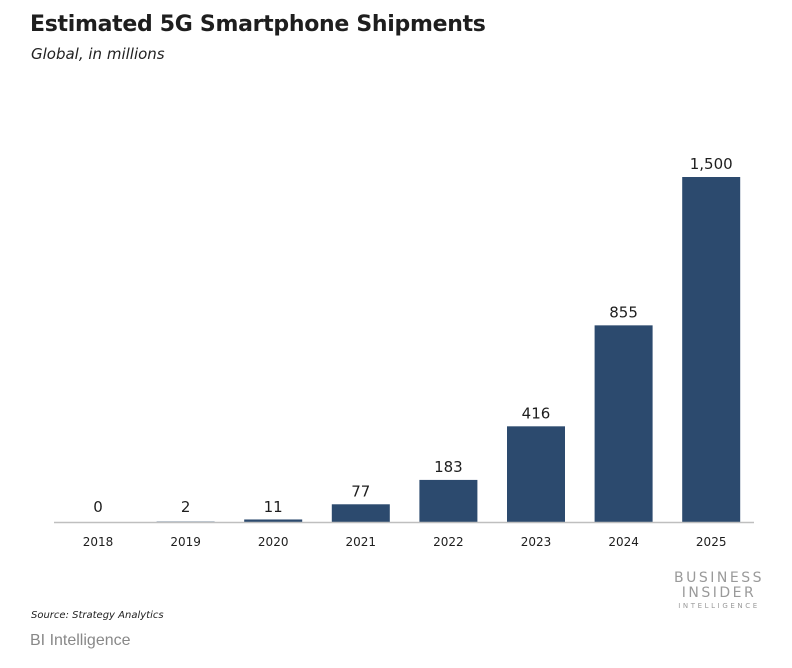 This screenshot has width=792, height=668. I want to click on data-label-2018: 0, so click(98, 507).